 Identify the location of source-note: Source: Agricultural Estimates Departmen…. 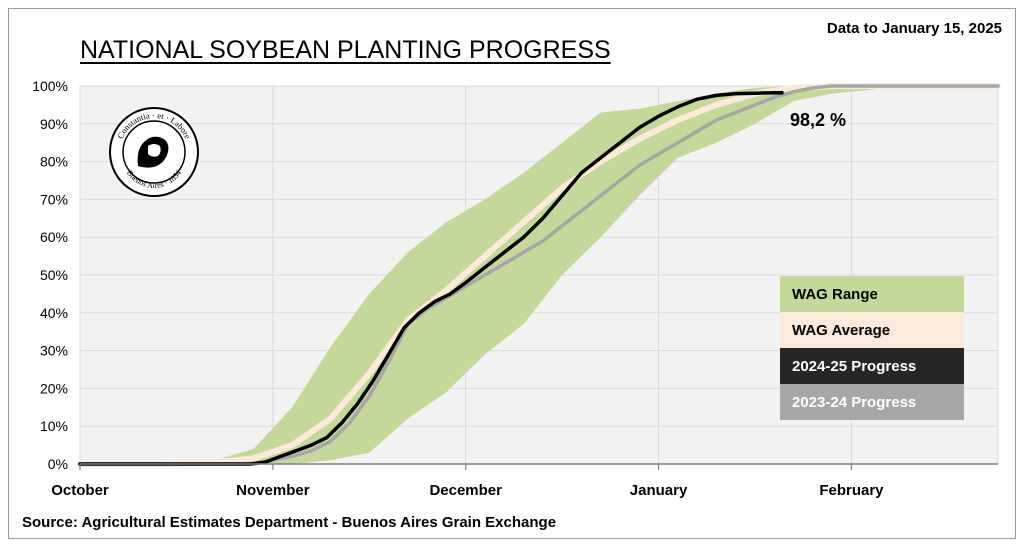
(289, 522).